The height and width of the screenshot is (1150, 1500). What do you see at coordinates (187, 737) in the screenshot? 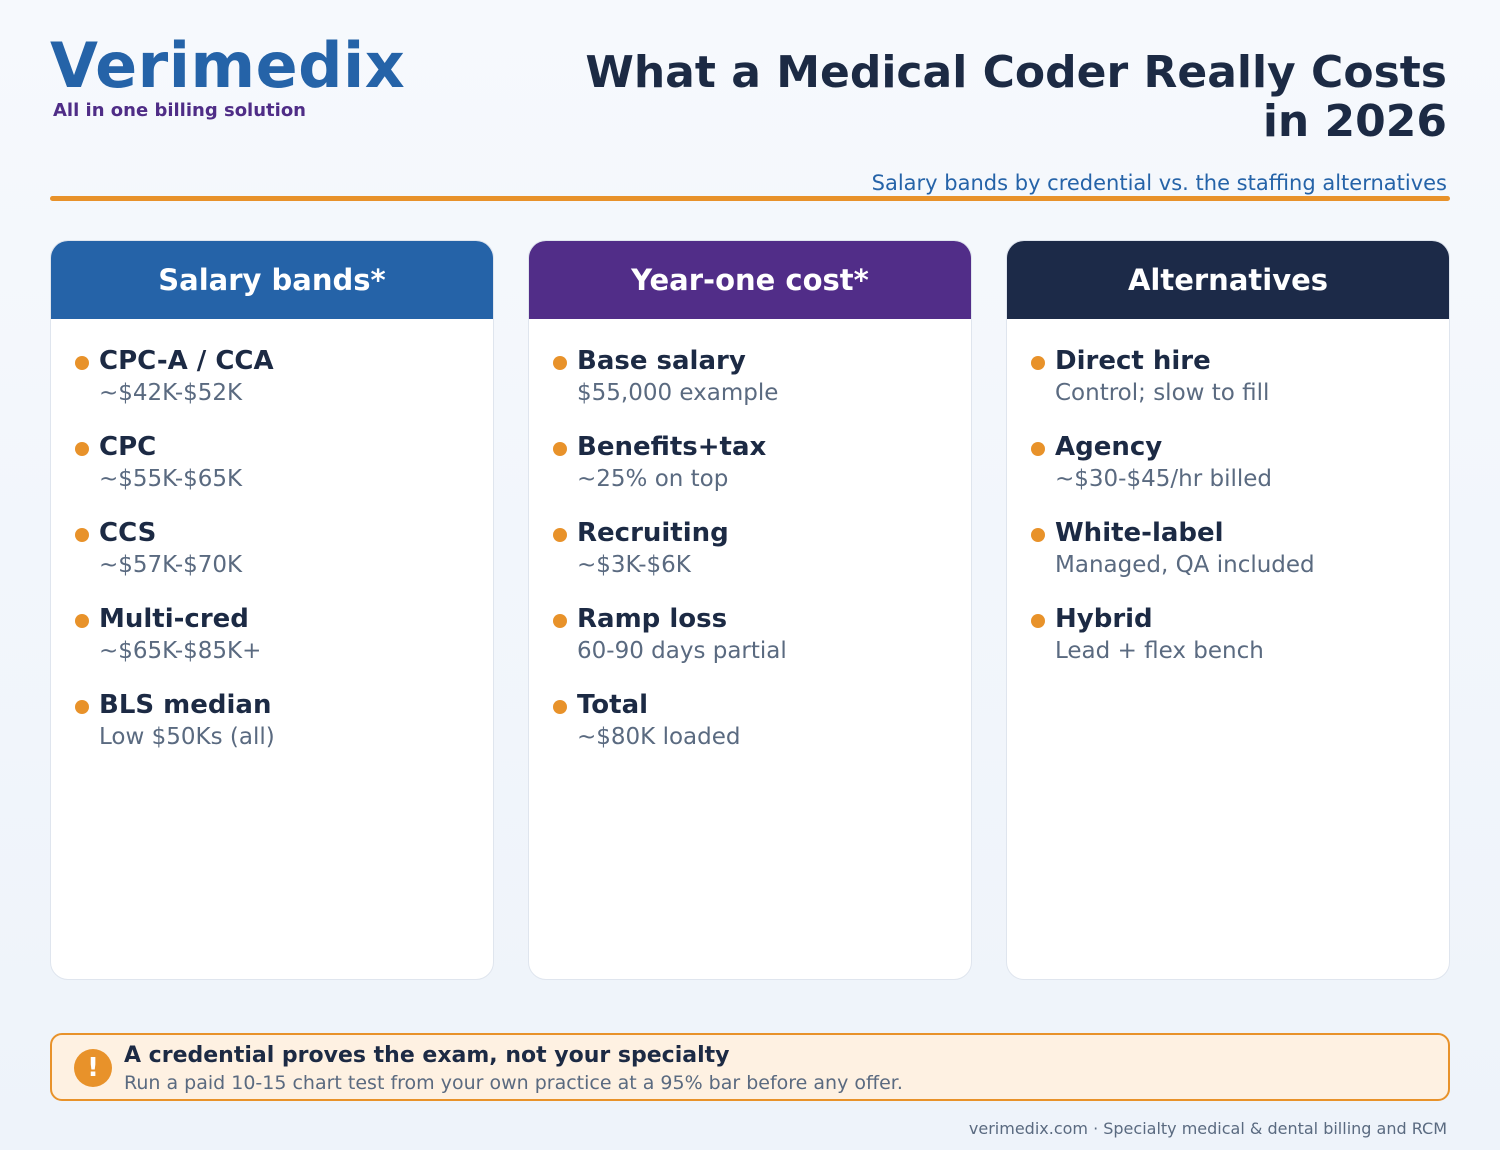
I see `item-desc: Low $50Ks (all)` at bounding box center [187, 737].